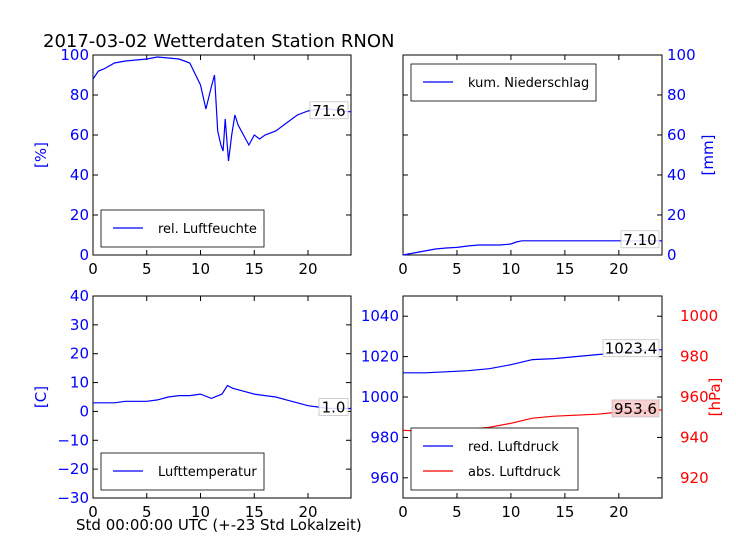 The width and height of the screenshot is (736, 552). What do you see at coordinates (672, 255) in the screenshot?
I see `panel-top-right-ytick-label: 0` at bounding box center [672, 255].